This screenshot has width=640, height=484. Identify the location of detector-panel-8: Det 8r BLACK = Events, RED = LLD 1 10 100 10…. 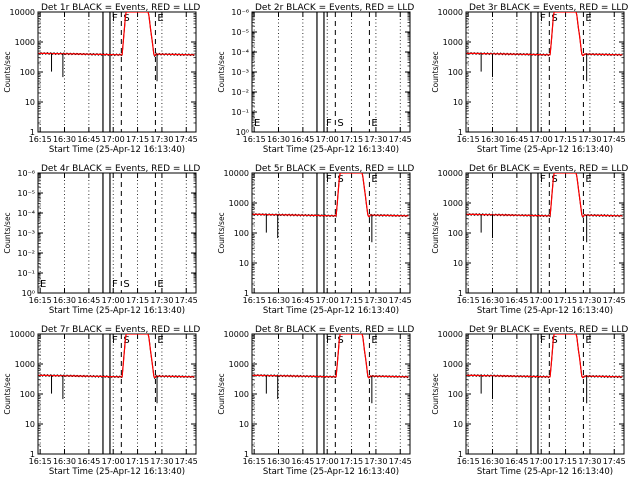
(315, 401).